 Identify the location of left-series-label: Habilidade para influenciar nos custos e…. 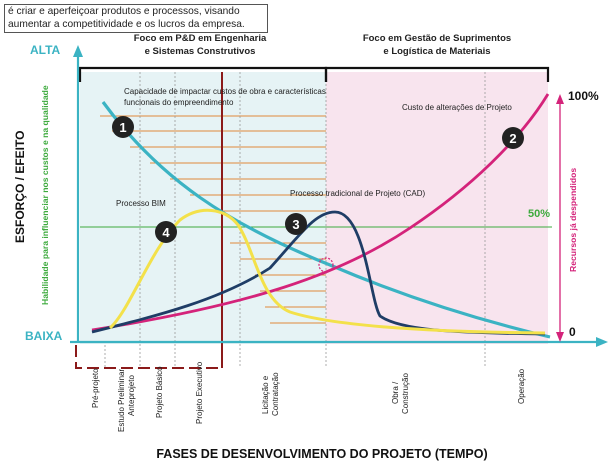
(45, 195).